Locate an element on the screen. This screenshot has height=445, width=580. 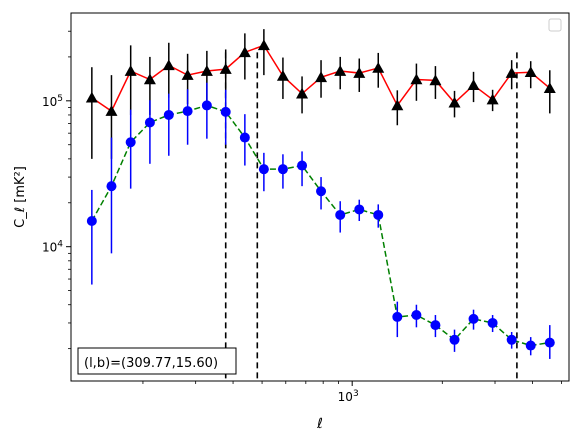
annotation-box: (l,b)=(309.77,15.60) is located at coordinates (157, 361).